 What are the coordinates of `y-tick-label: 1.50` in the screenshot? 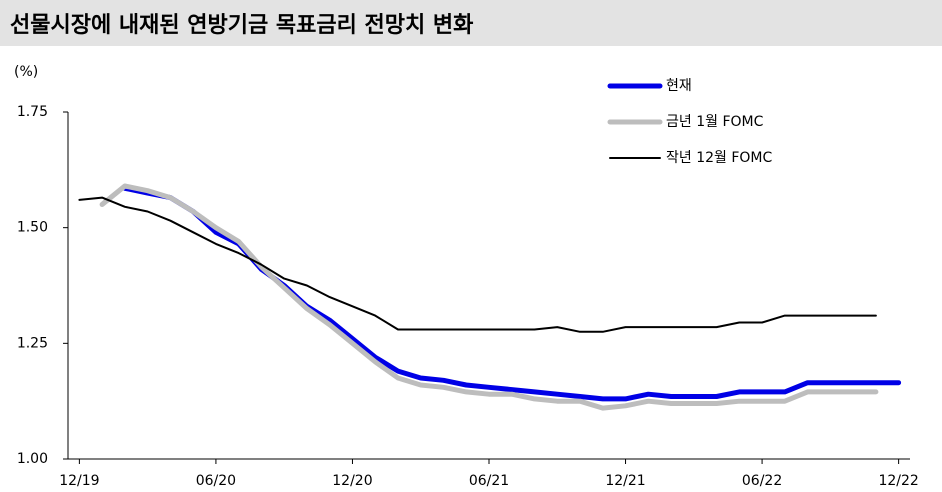 It's located at (32, 228).